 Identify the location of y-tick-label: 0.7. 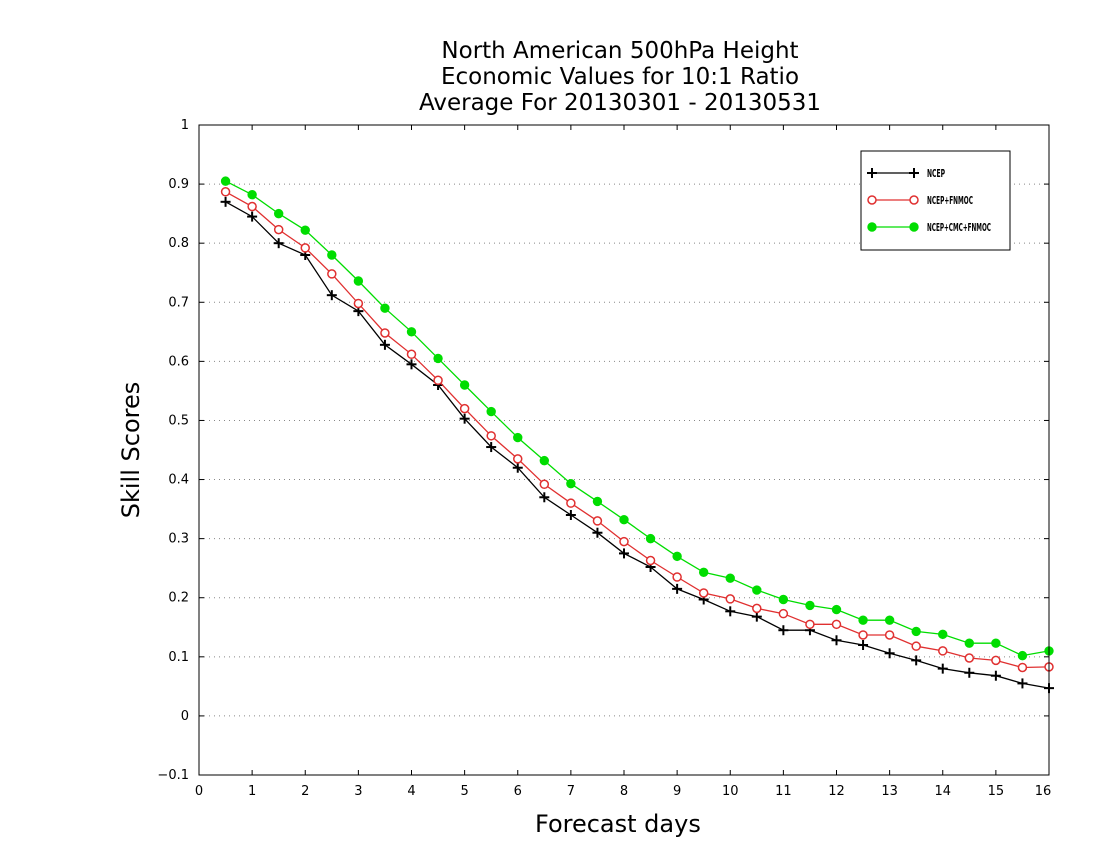
(178, 302).